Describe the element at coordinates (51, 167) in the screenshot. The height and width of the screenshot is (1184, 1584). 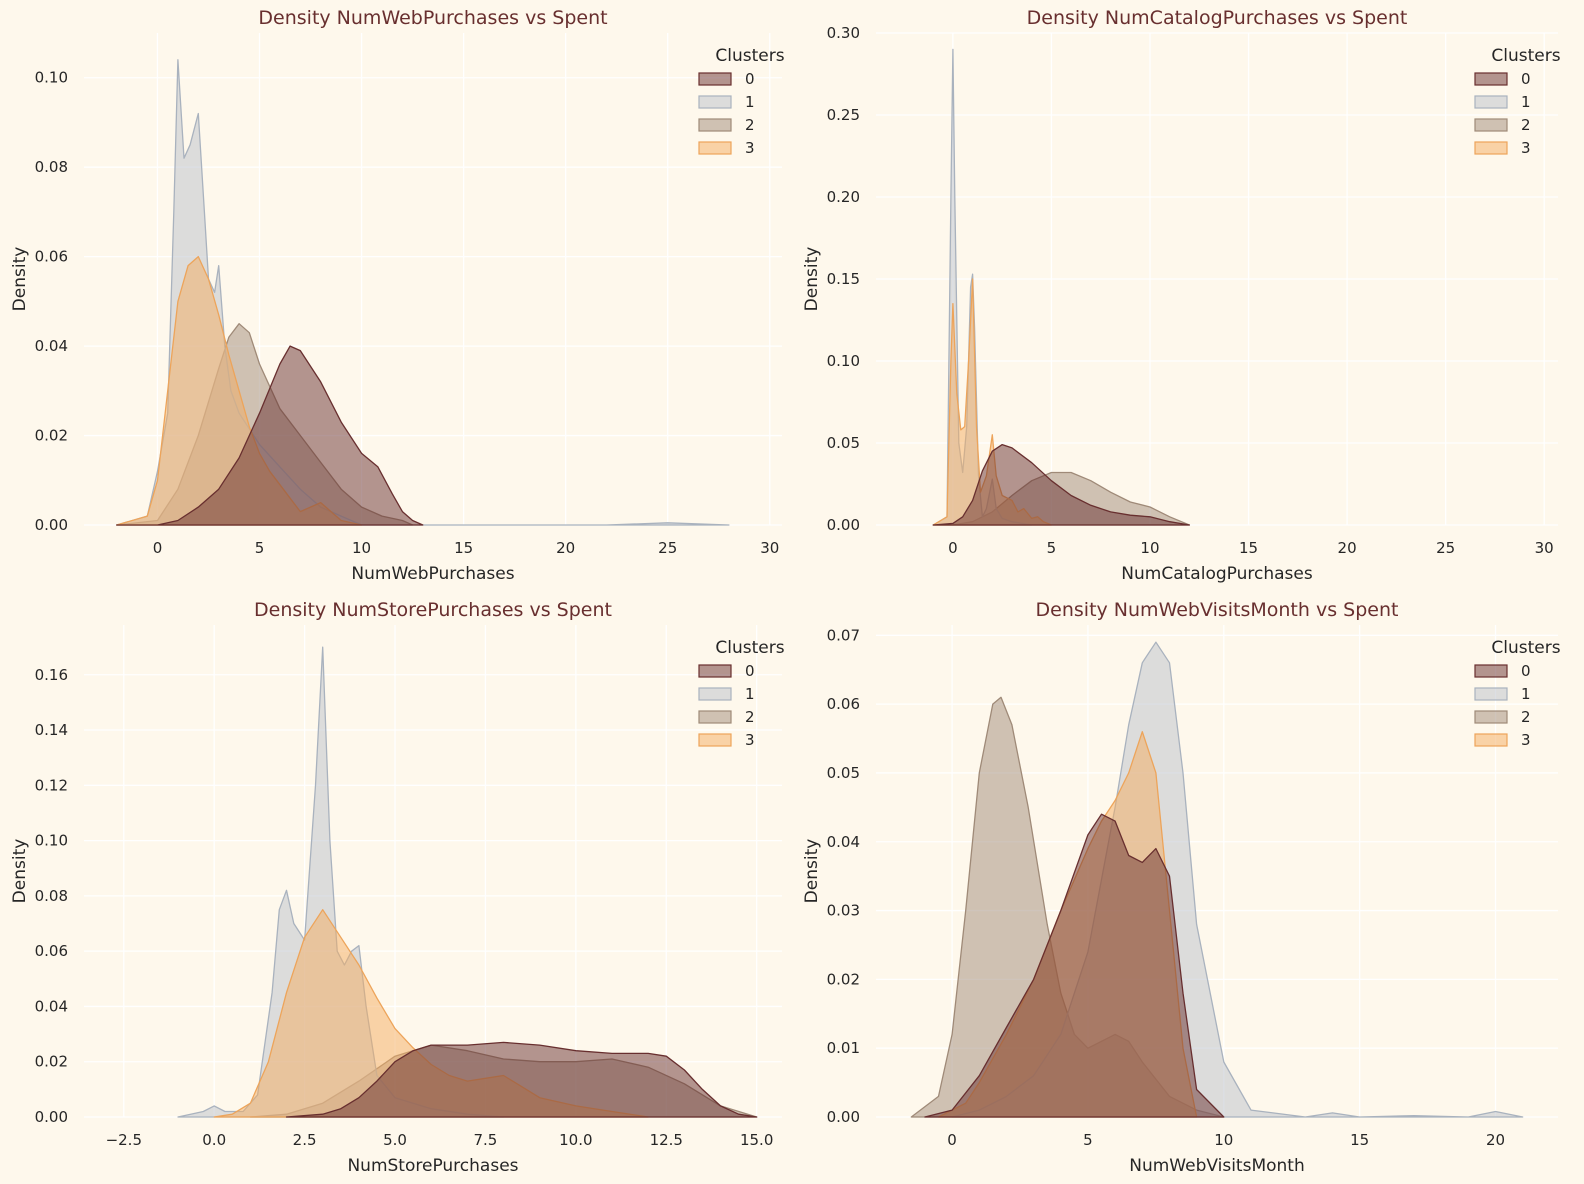
I see `y-tick-label: 0.08` at that location.